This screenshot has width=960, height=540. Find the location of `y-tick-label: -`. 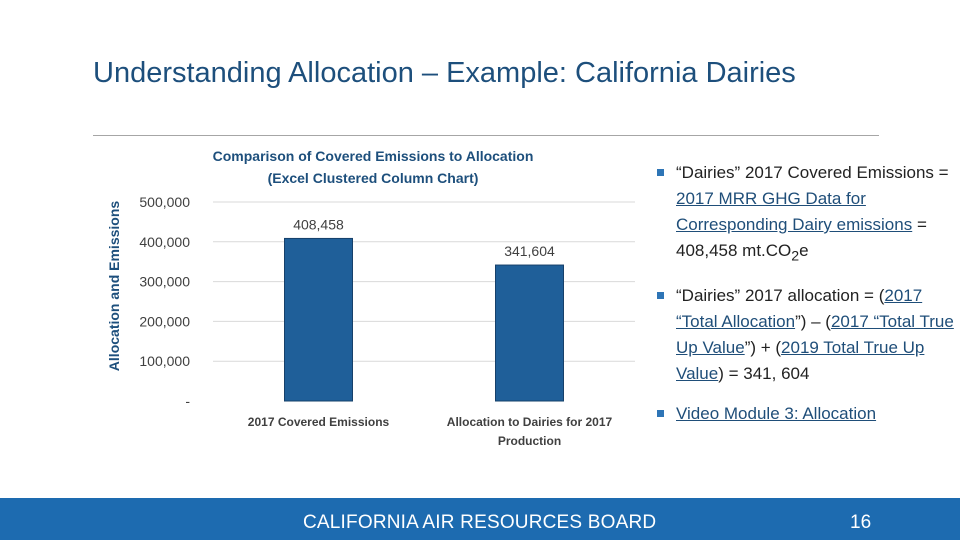

y-tick-label: - is located at coordinates (187, 401).